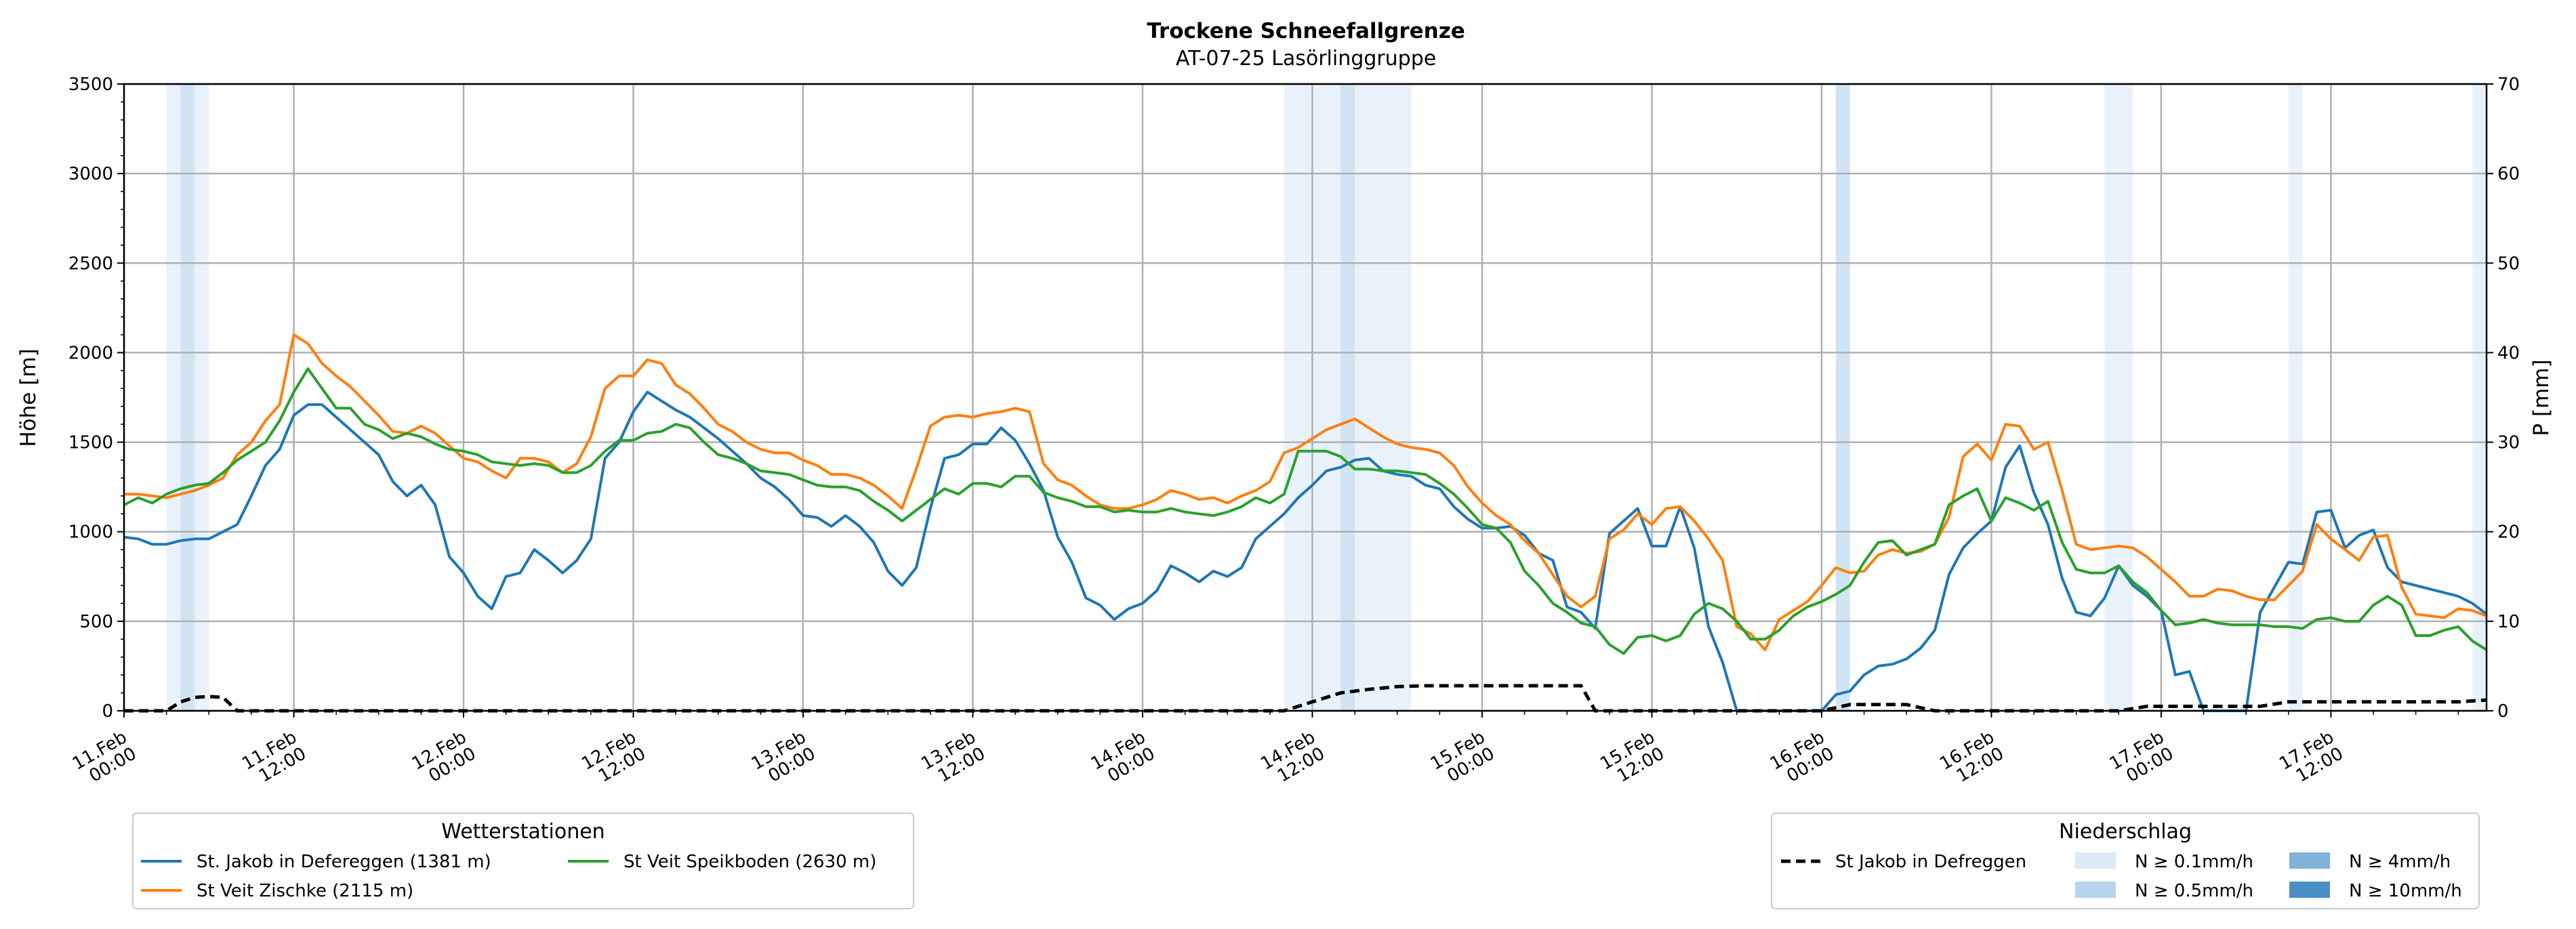 The width and height of the screenshot is (2576, 929). What do you see at coordinates (750, 862) in the screenshot?
I see `legend-label-speikboden: St Veit Speikboden (2630 m)` at bounding box center [750, 862].